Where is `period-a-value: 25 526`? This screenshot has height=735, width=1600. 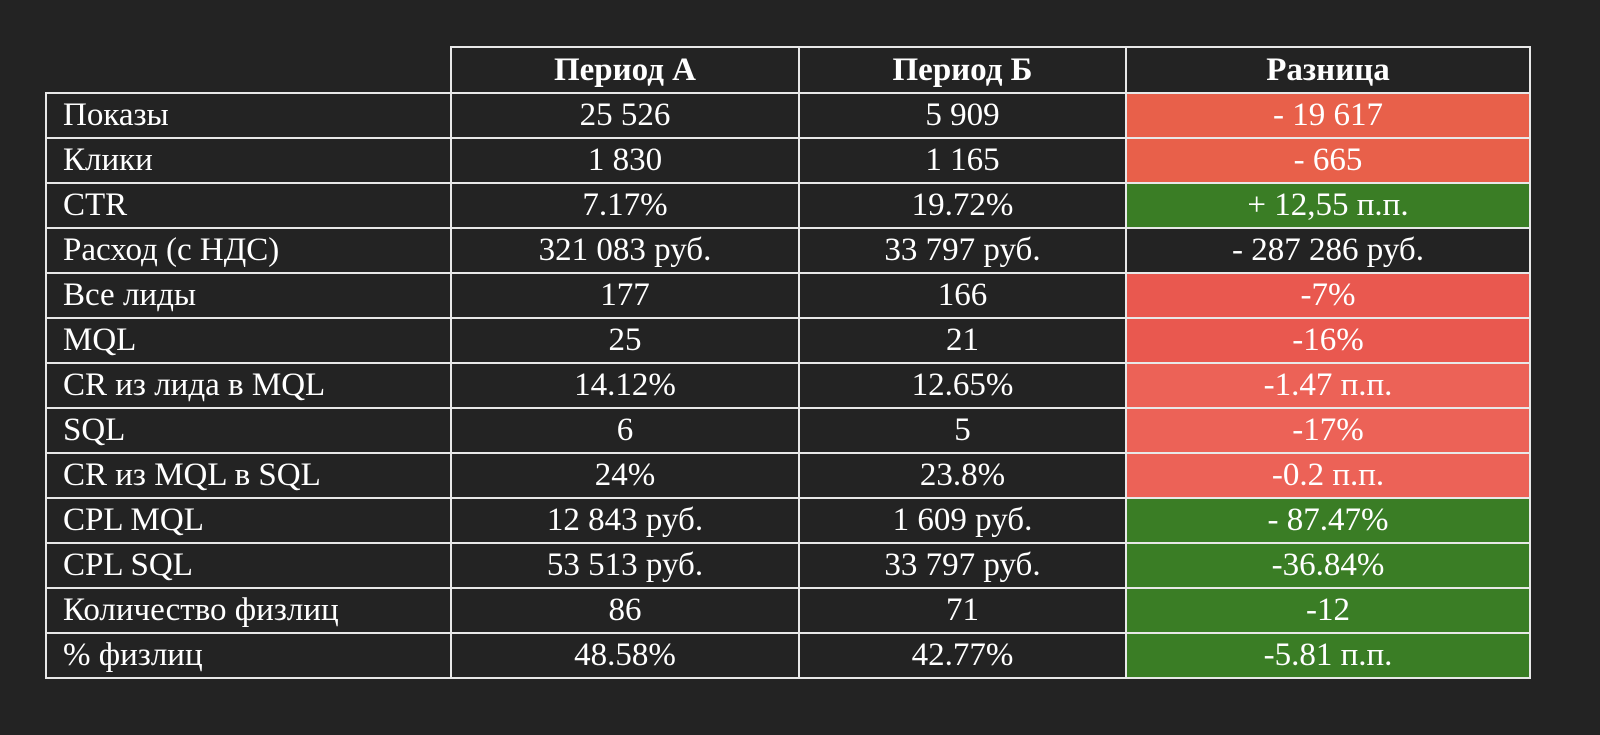
period-a-value: 25 526 is located at coordinates (625, 115).